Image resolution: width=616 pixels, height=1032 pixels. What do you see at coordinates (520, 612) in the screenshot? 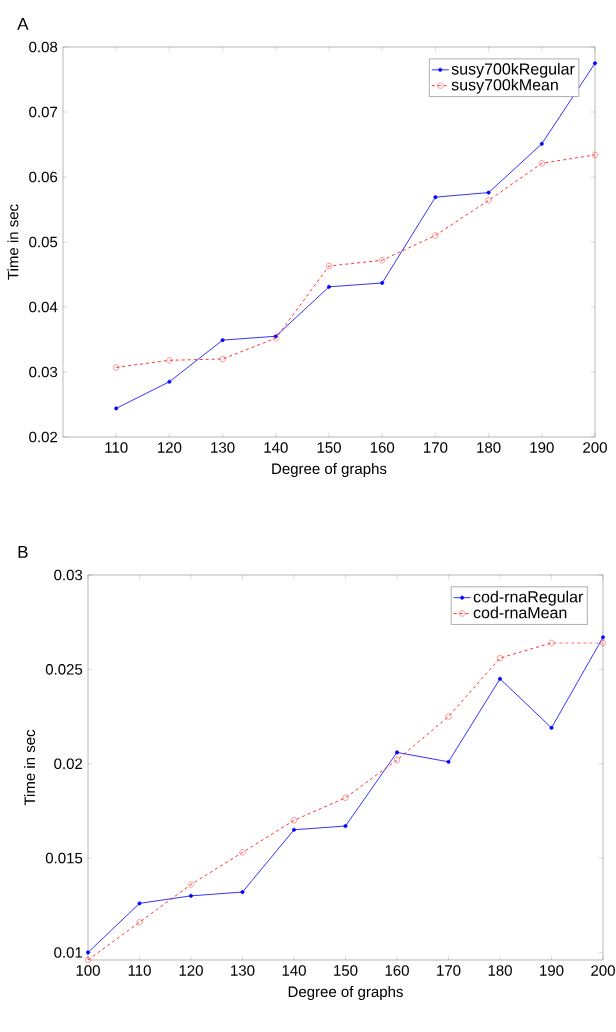
I see `legend-label: cod-rnaMean` at bounding box center [520, 612].